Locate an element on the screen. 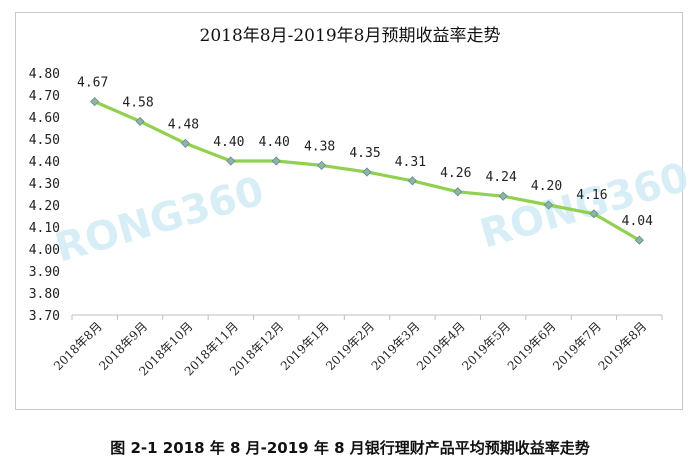 The height and width of the screenshot is (471, 700). x-tick-label: 2019年4月 is located at coordinates (441, 346).